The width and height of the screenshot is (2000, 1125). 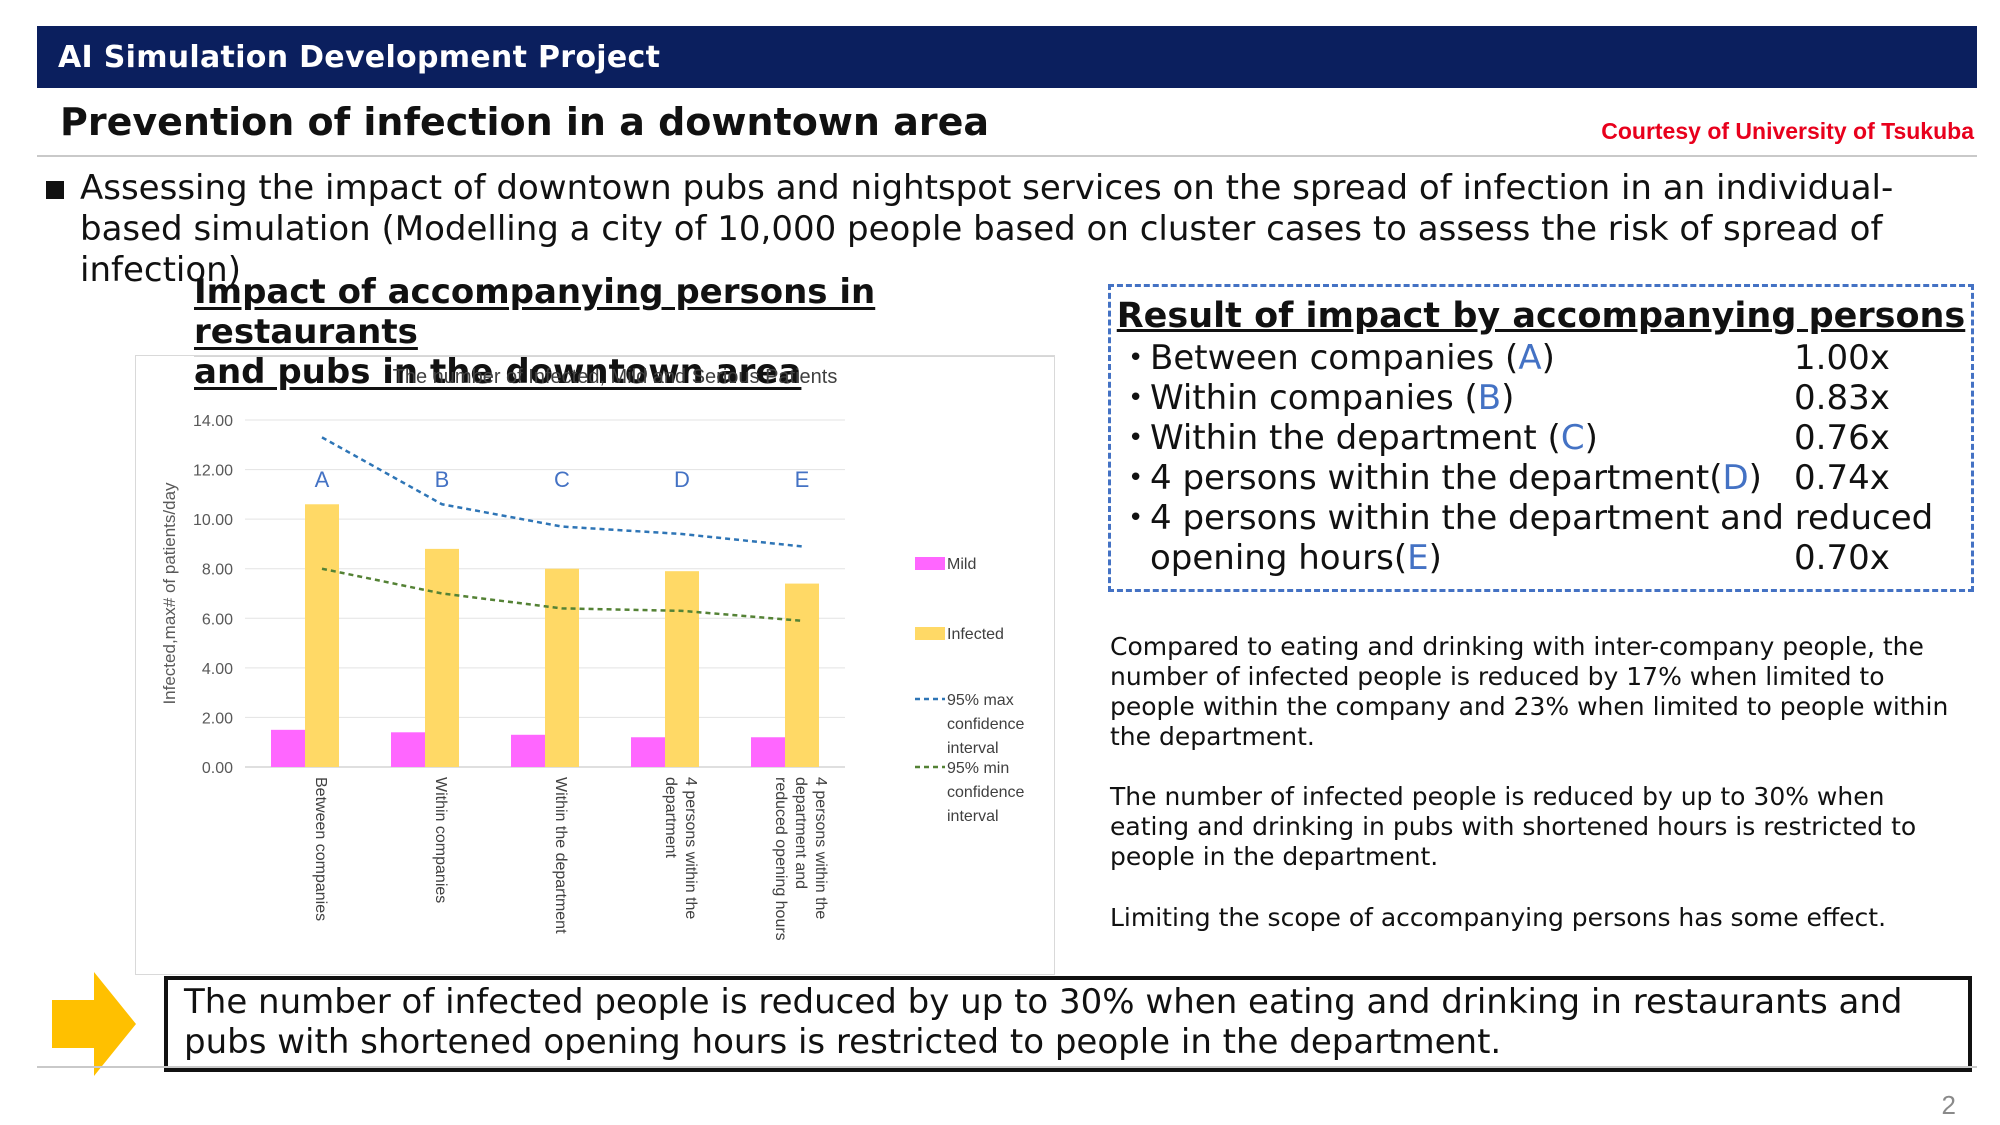 What do you see at coordinates (1842, 438) in the screenshot?
I see `result-value: 0.76x` at bounding box center [1842, 438].